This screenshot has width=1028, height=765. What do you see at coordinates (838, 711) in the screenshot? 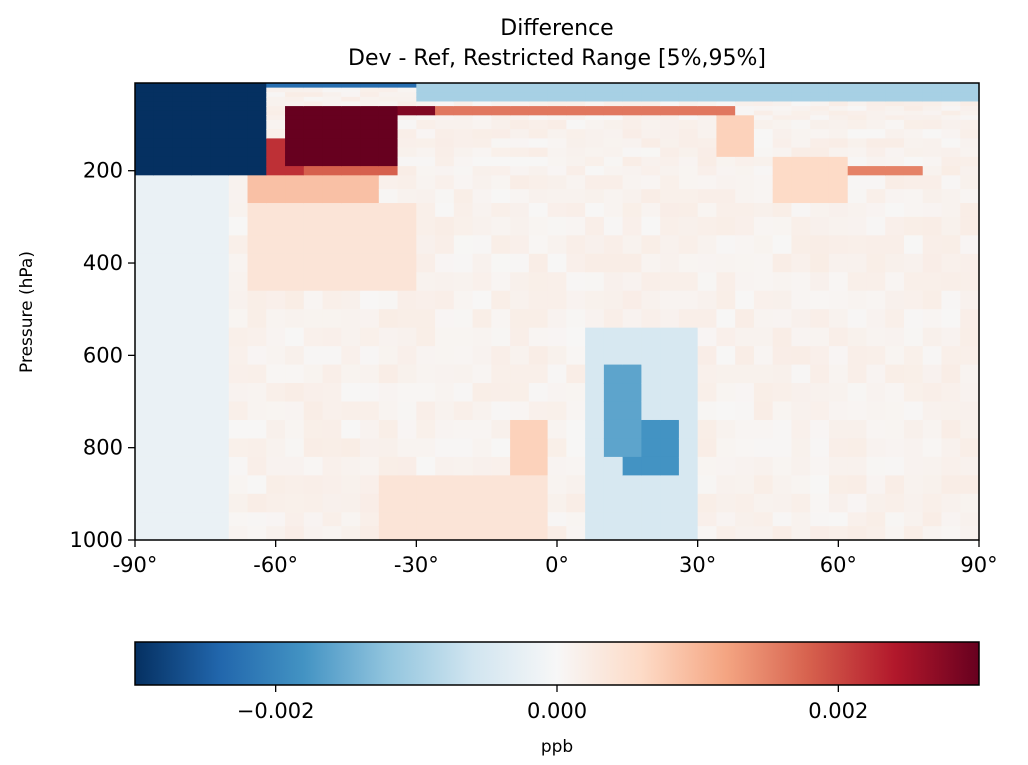
I see `colorbar-tick-label: 0.002` at bounding box center [838, 711].